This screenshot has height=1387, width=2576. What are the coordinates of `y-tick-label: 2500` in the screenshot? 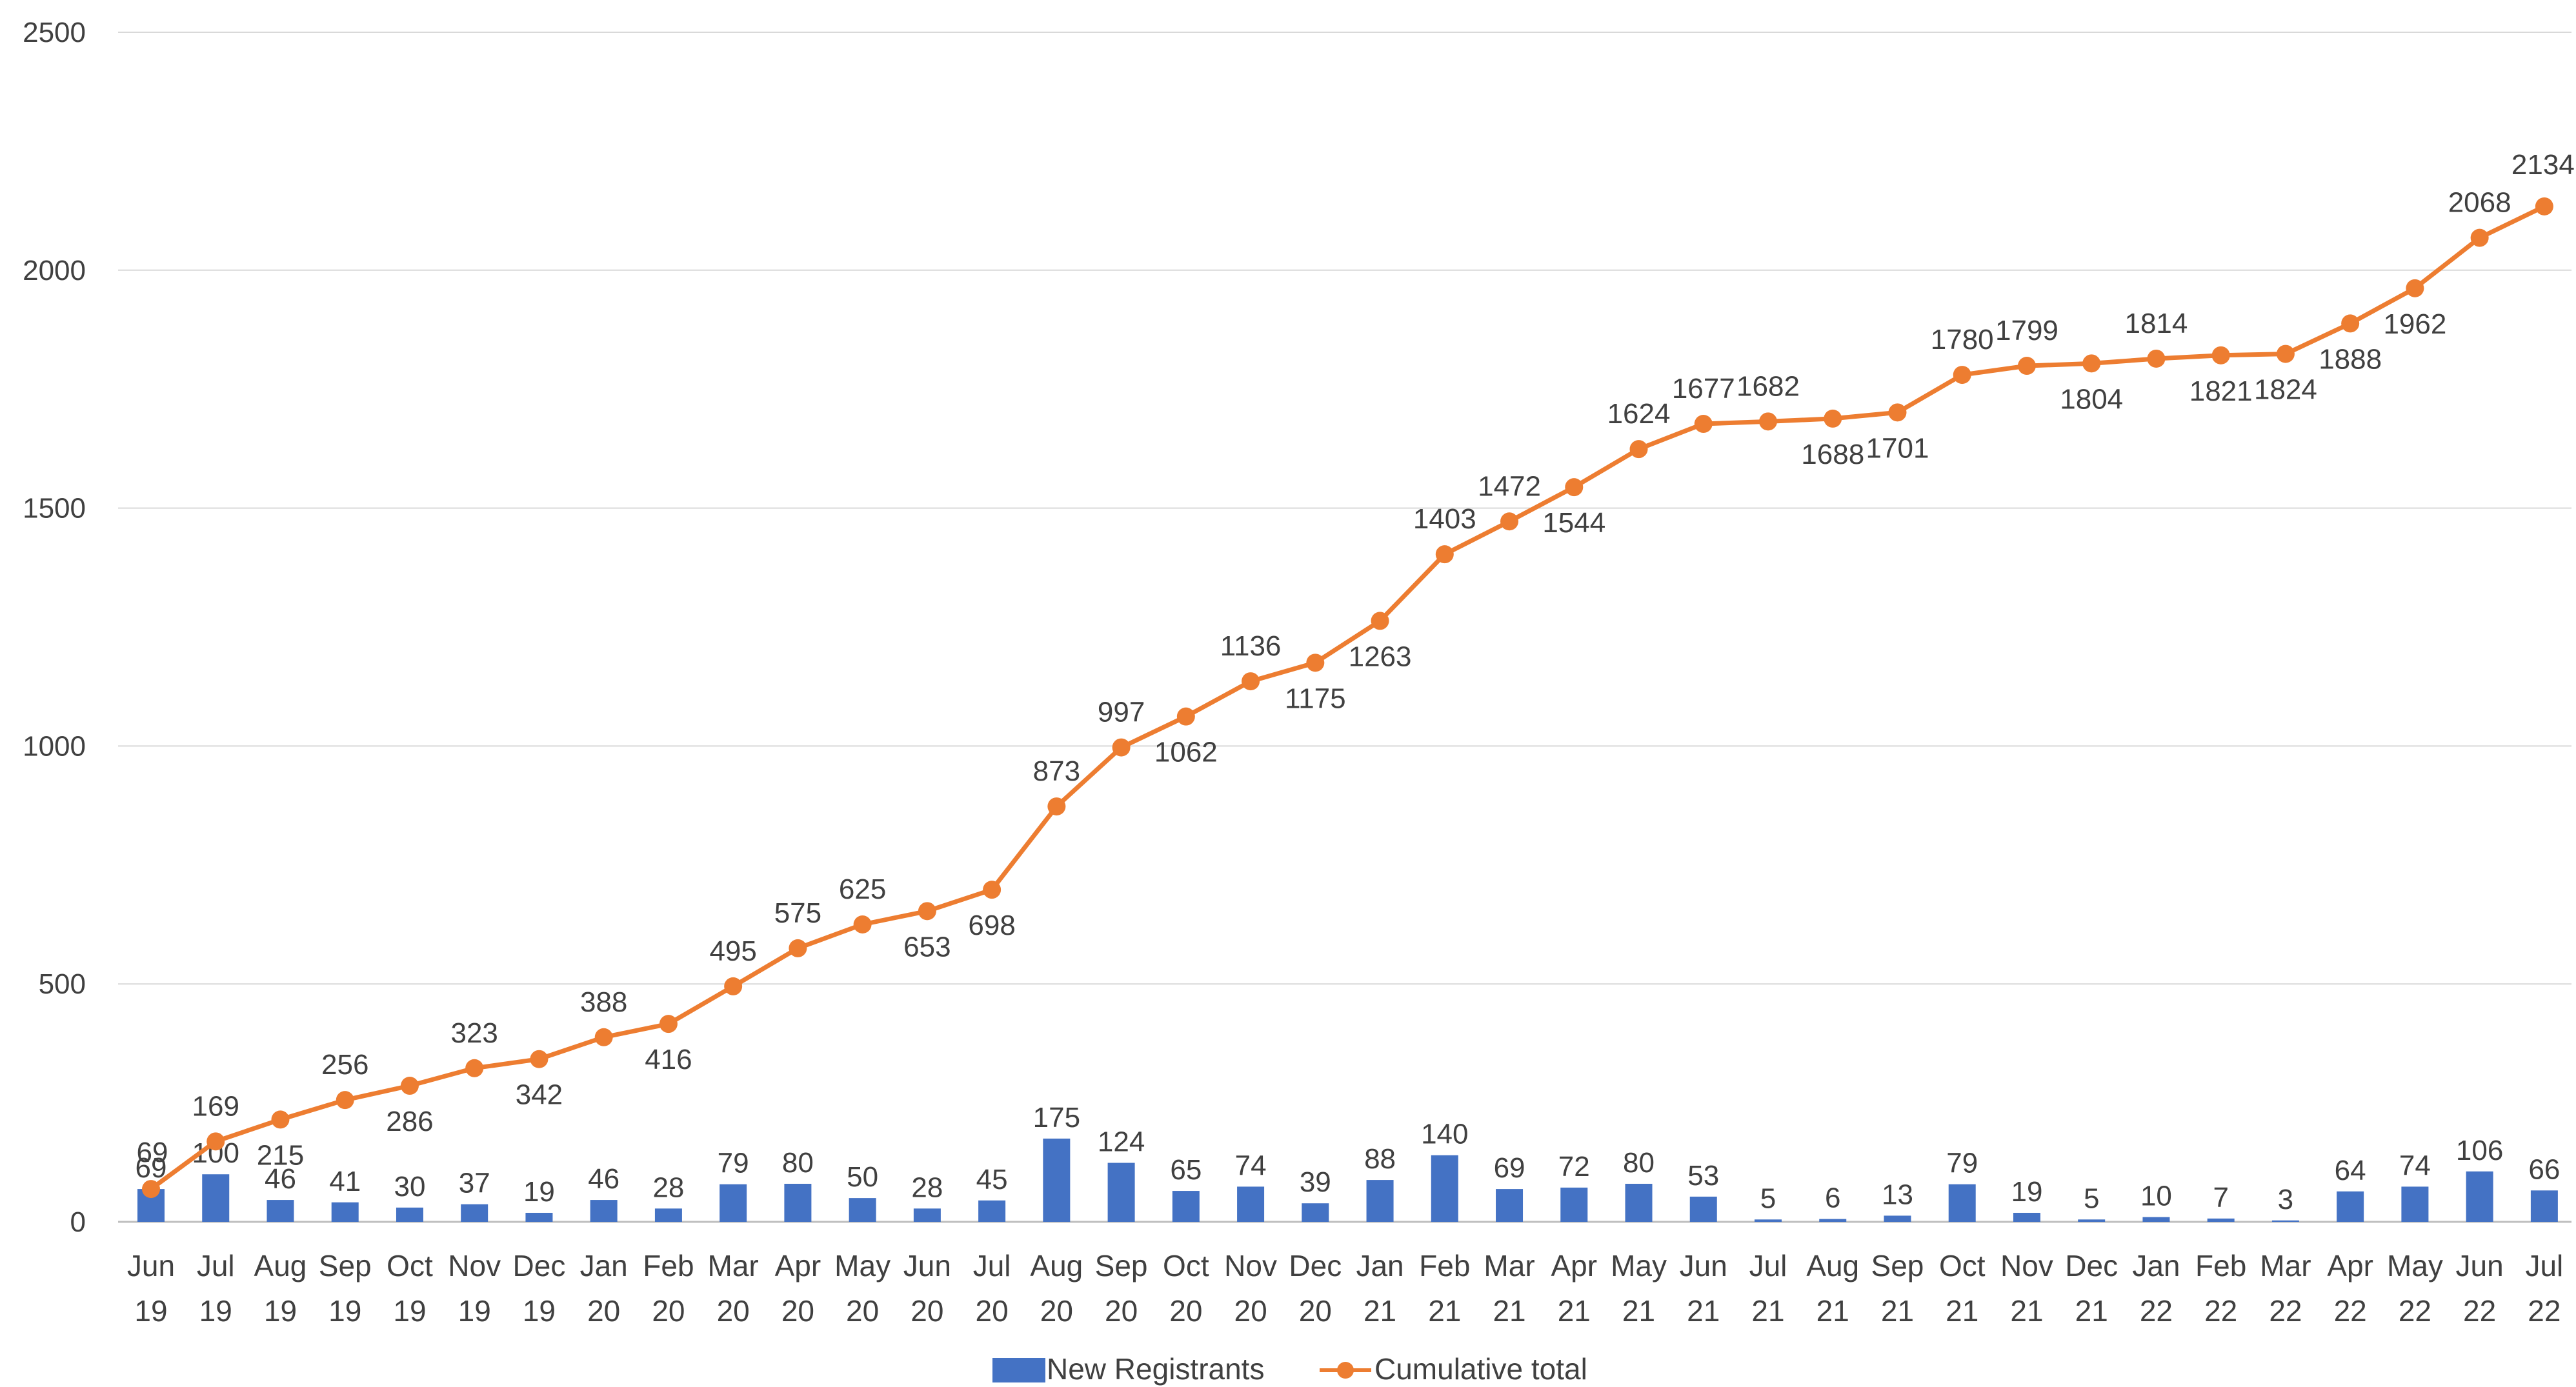 It's located at (54, 32).